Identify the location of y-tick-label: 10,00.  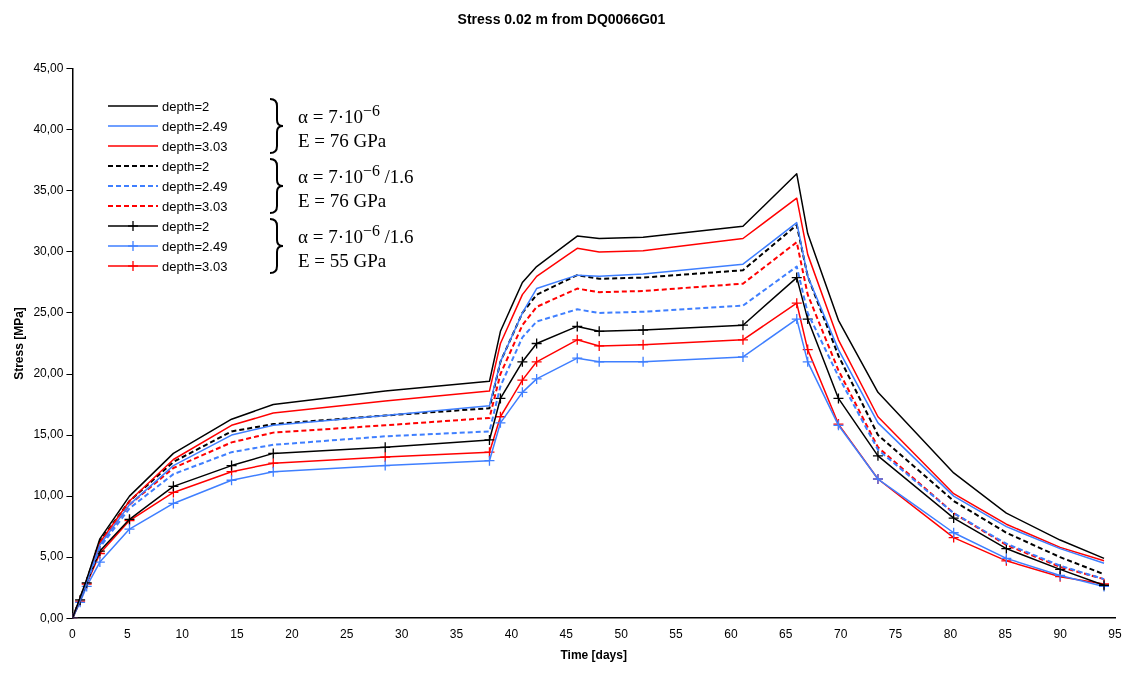
(48, 495).